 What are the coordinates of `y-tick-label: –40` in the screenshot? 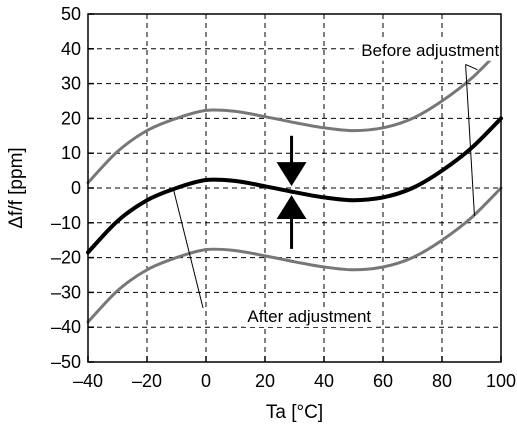 It's located at (66, 327).